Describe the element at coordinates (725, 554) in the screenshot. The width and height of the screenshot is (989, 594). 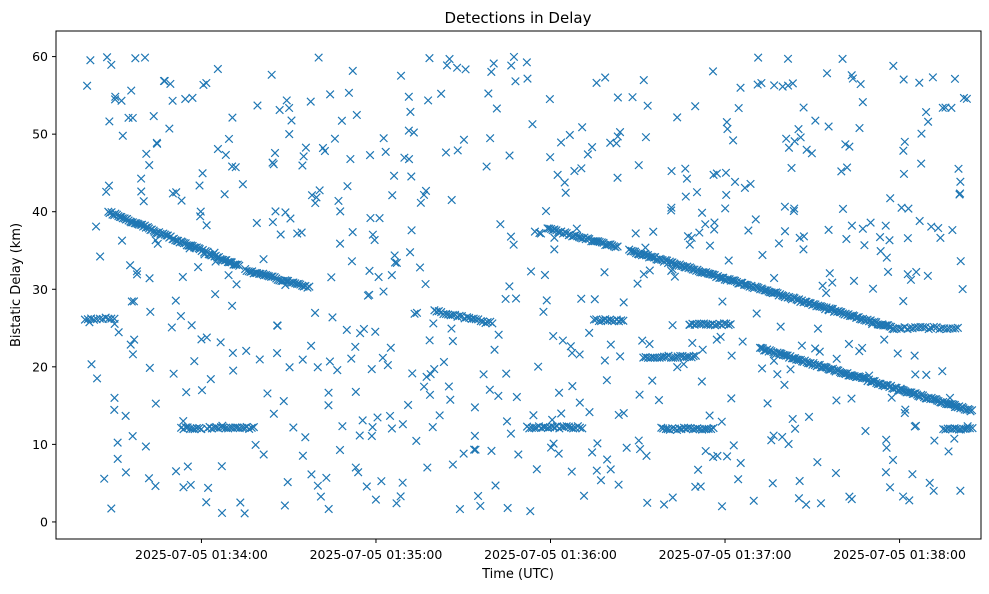
I see `x-tick-label: 2025-07-05 01:37:00` at that location.